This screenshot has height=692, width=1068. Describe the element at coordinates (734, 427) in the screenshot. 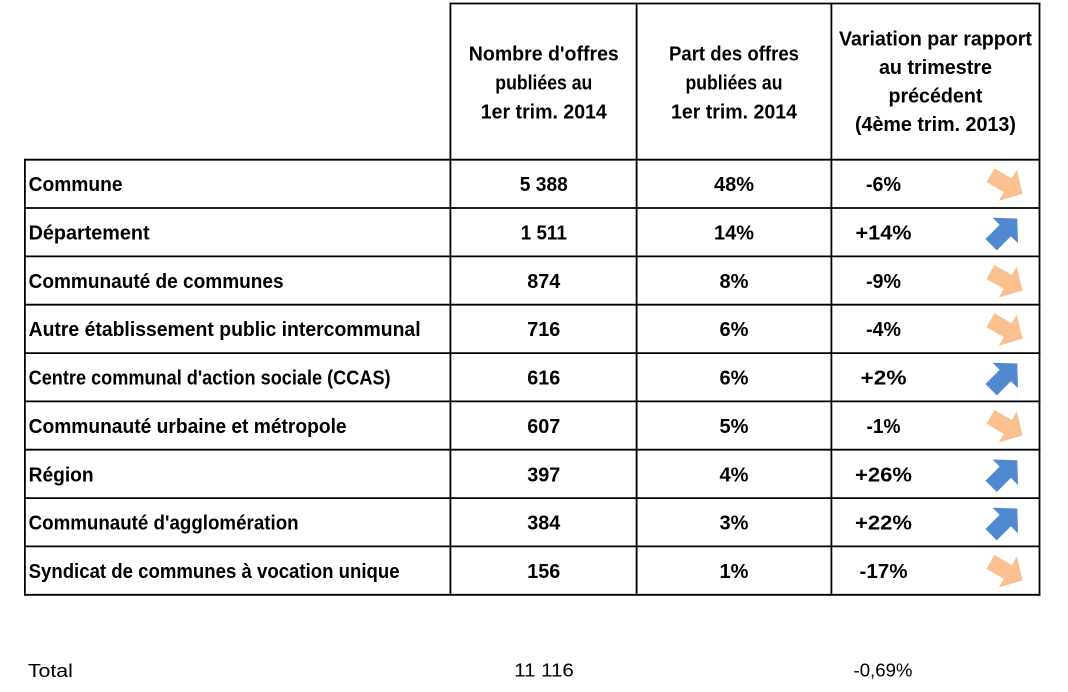

I see `svg-text: 5%` at that location.